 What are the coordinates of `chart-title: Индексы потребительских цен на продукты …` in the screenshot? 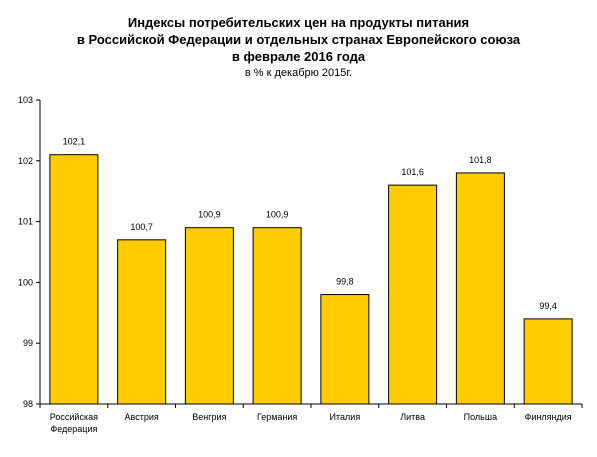 It's located at (298, 39).